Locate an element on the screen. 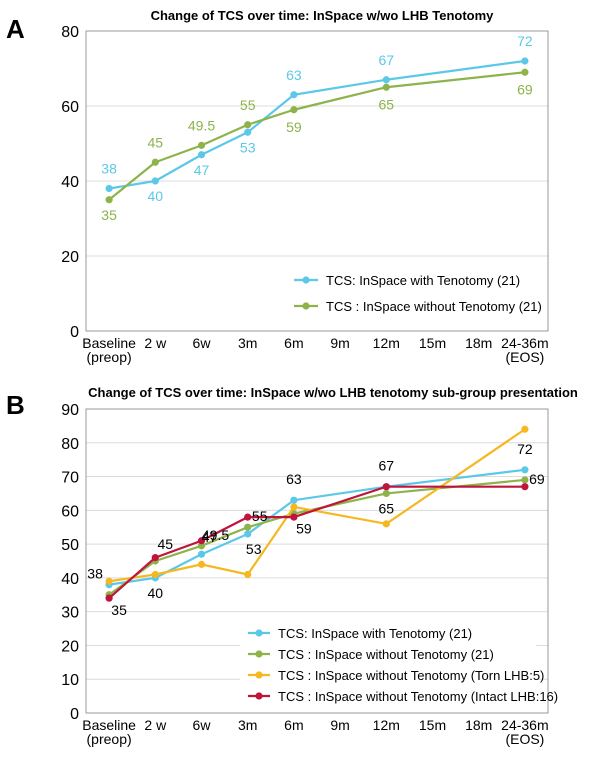 The height and width of the screenshot is (766, 600). panel-a-letter: A is located at coordinates (15, 29).